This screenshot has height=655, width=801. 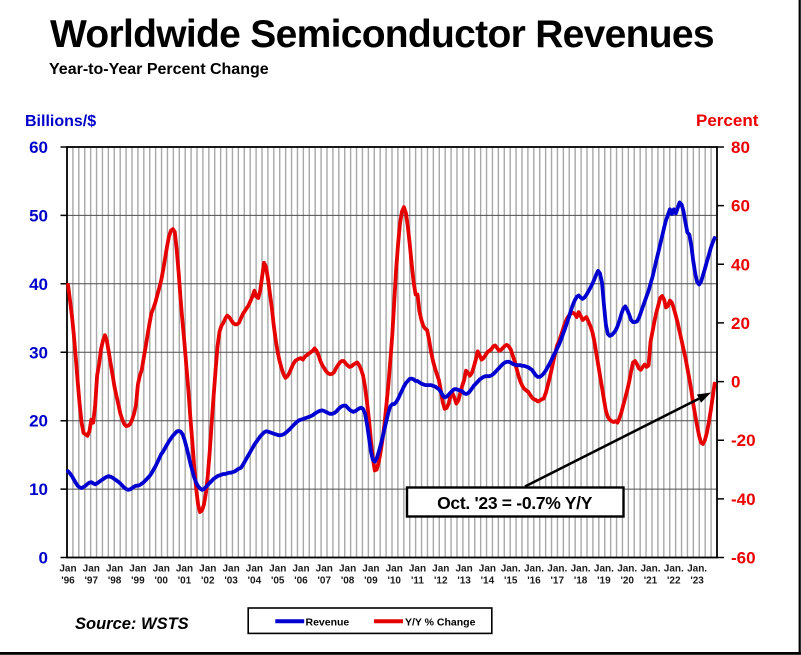 What do you see at coordinates (627, 581) in the screenshot?
I see `svg-text: '20` at bounding box center [627, 581].